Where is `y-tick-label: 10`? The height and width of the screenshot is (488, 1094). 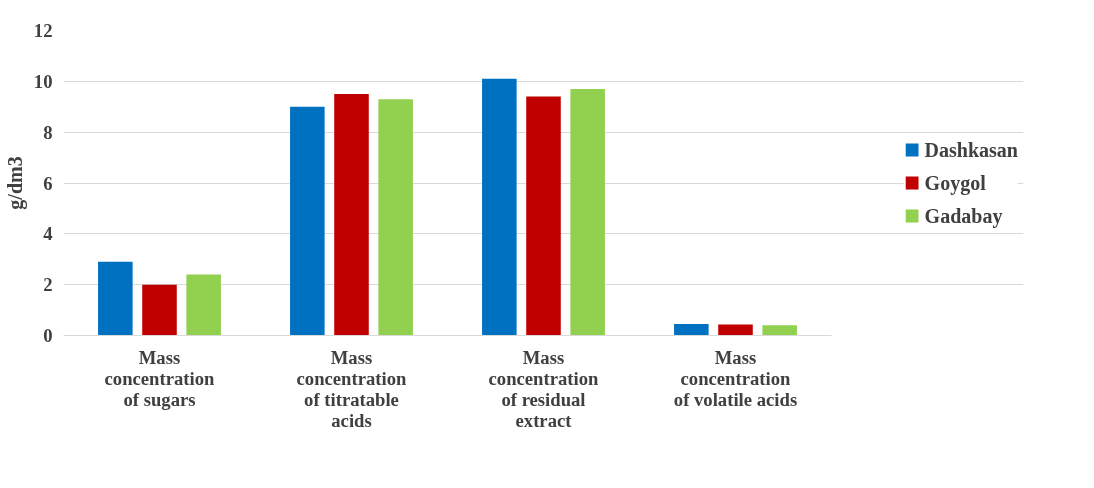
y-tick-label: 10 is located at coordinates (43, 81).